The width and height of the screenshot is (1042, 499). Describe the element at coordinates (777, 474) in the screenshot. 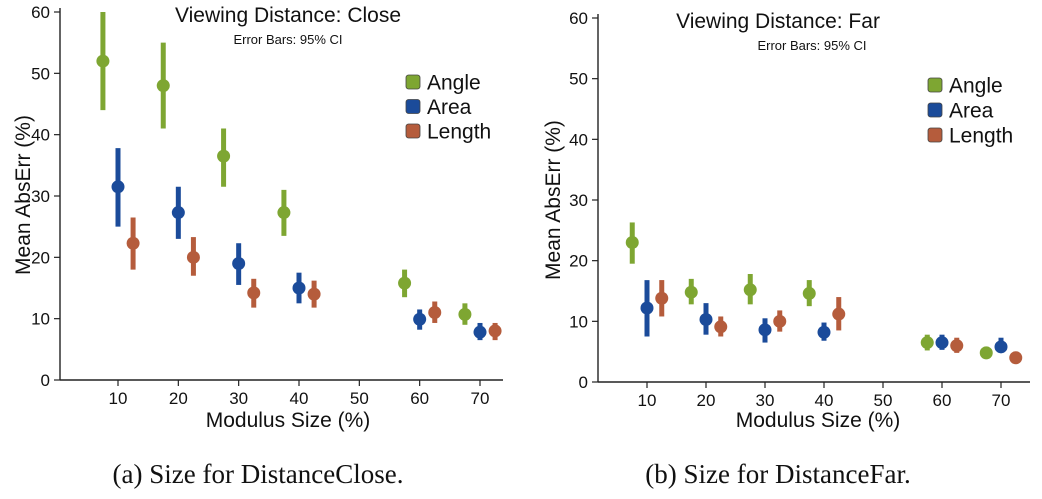

I see `figure-caption: (b) Size for DistanceFar.` at that location.